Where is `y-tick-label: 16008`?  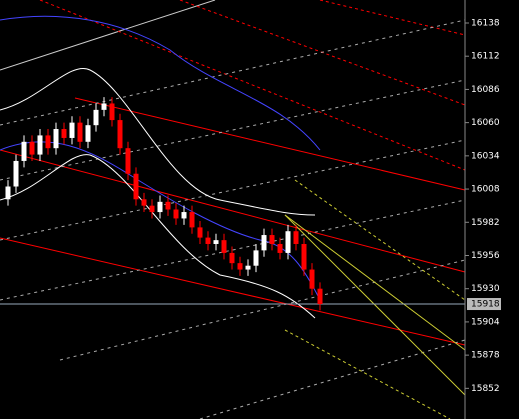
y-tick-label: 16008 is located at coordinates (485, 190).